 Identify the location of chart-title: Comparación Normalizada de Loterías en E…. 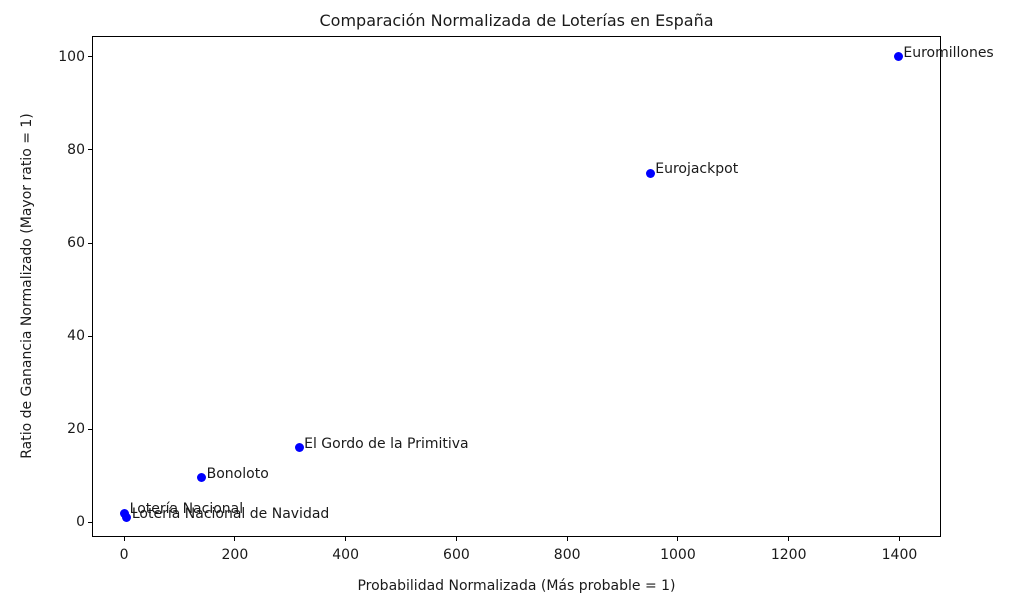
(516, 20).